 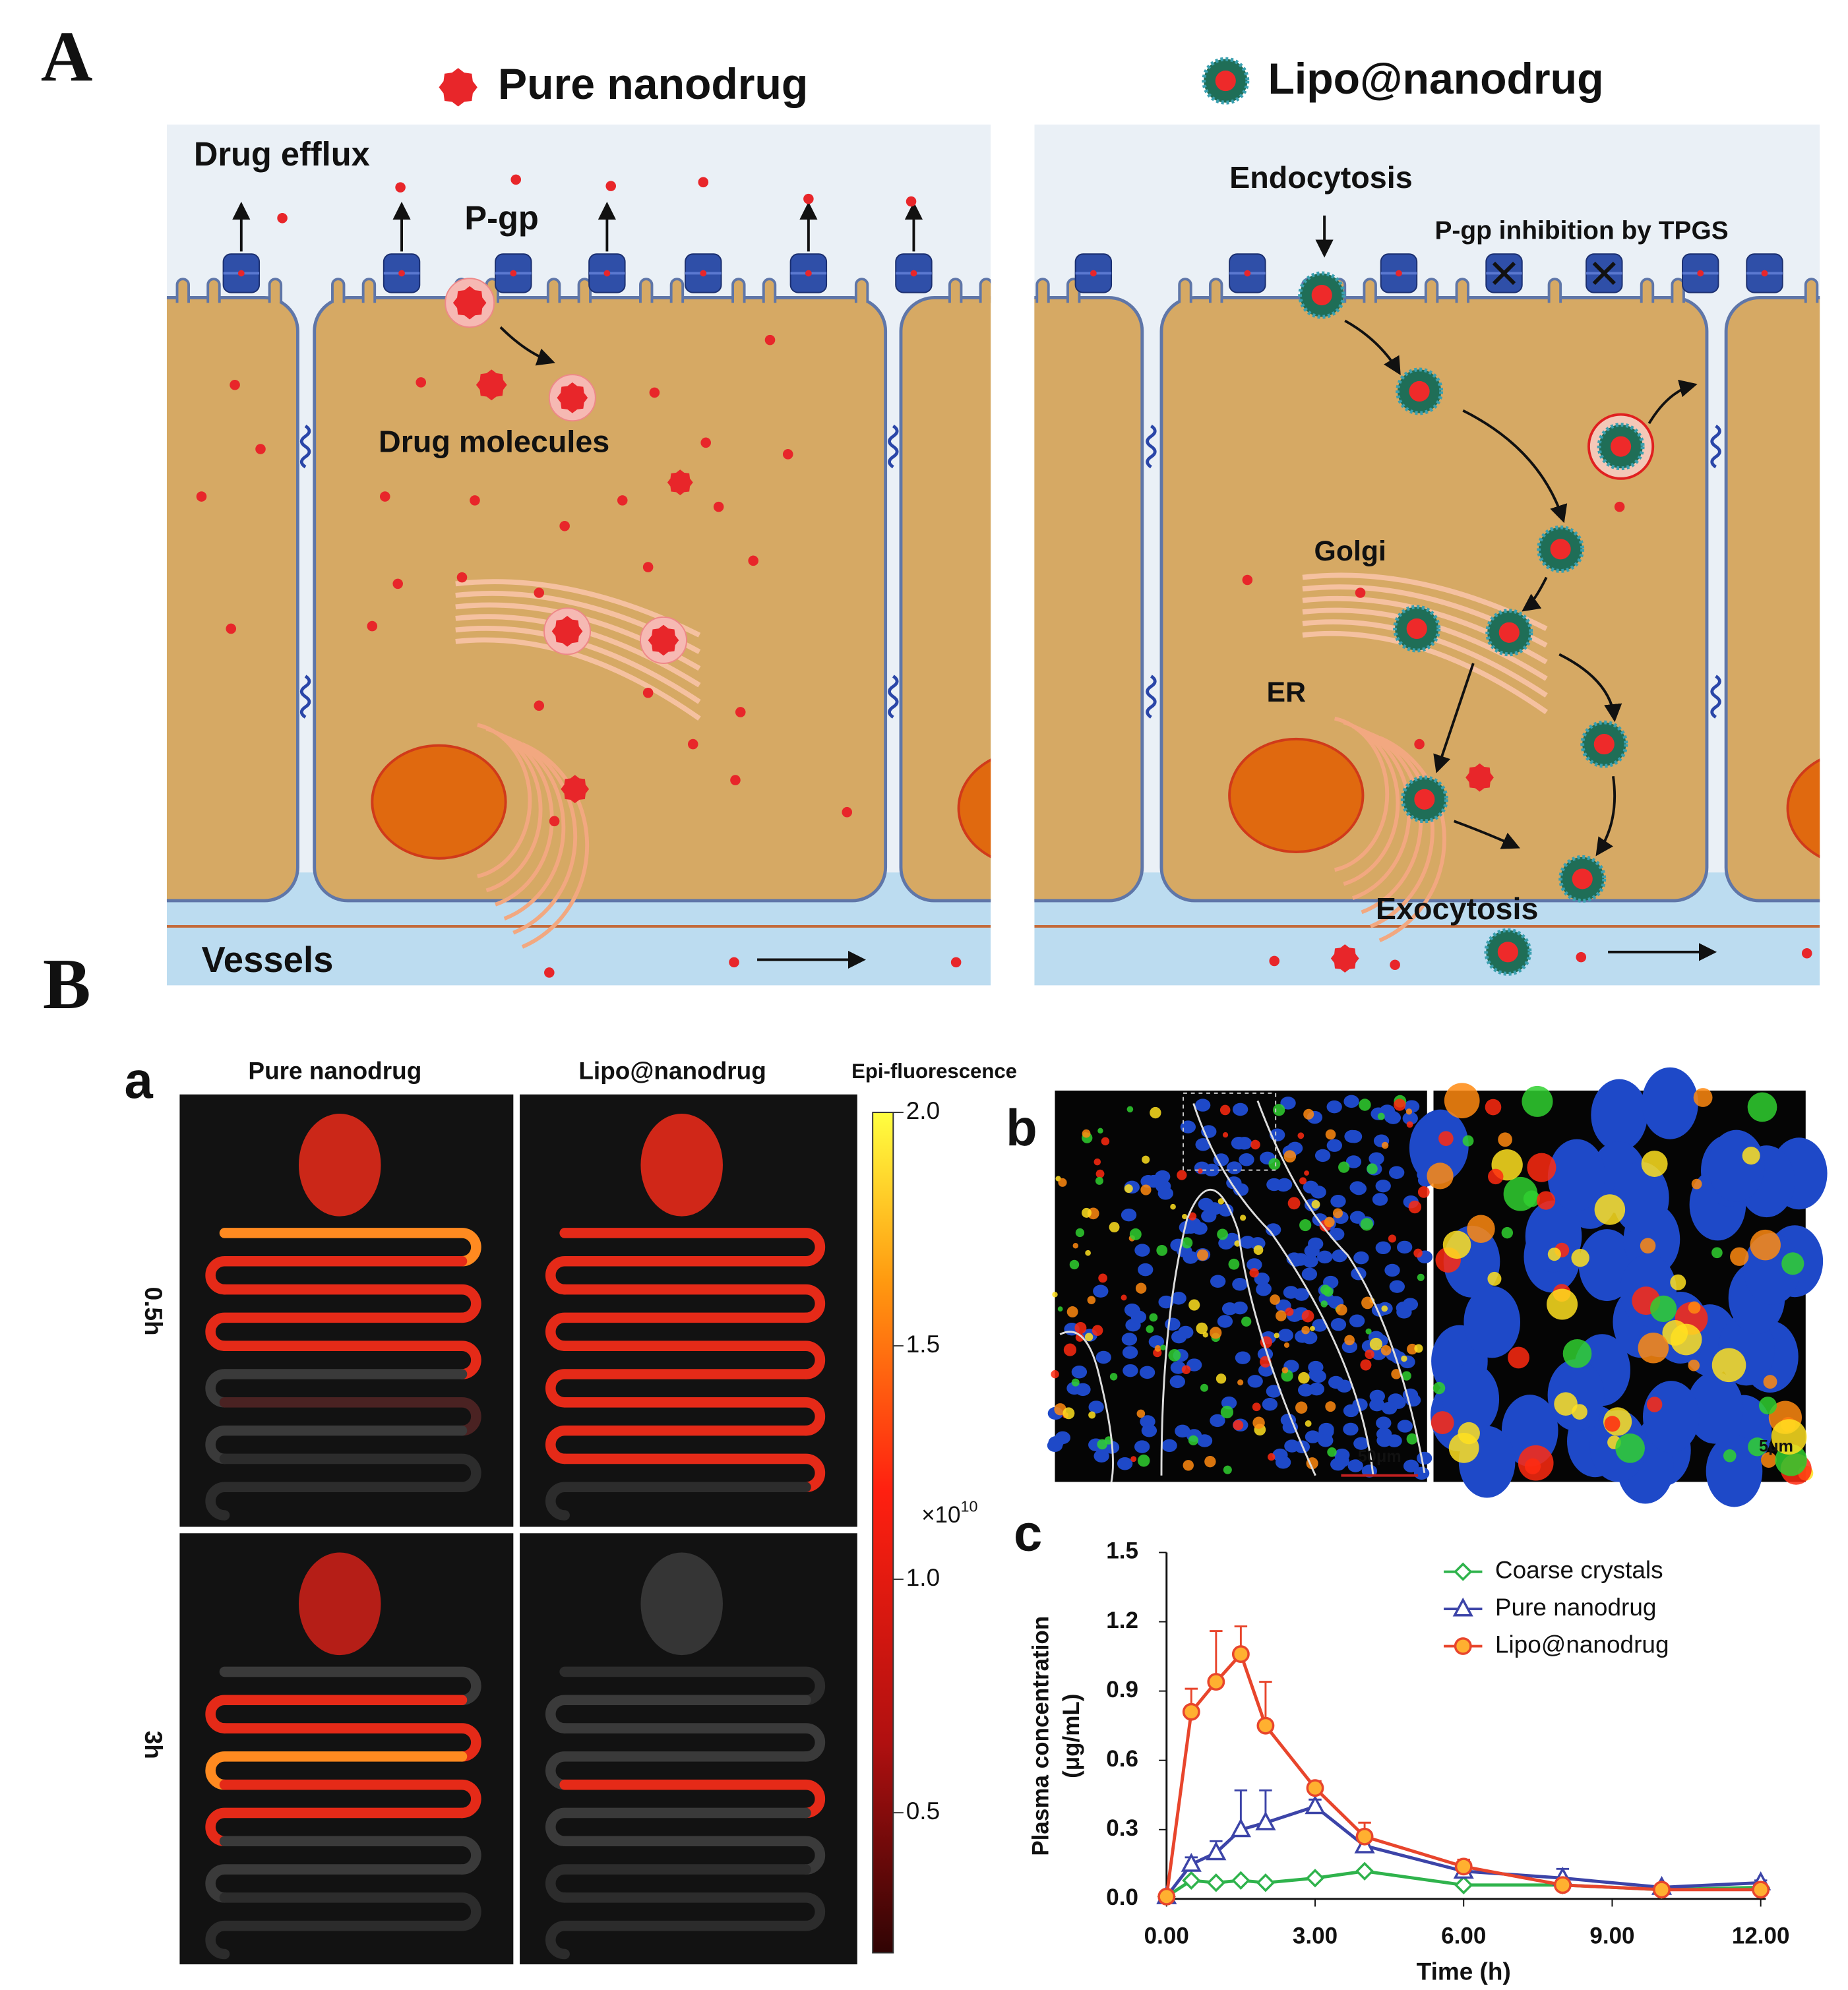 What do you see at coordinates (945, 599) in the screenshot?
I see `cell` at bounding box center [945, 599].